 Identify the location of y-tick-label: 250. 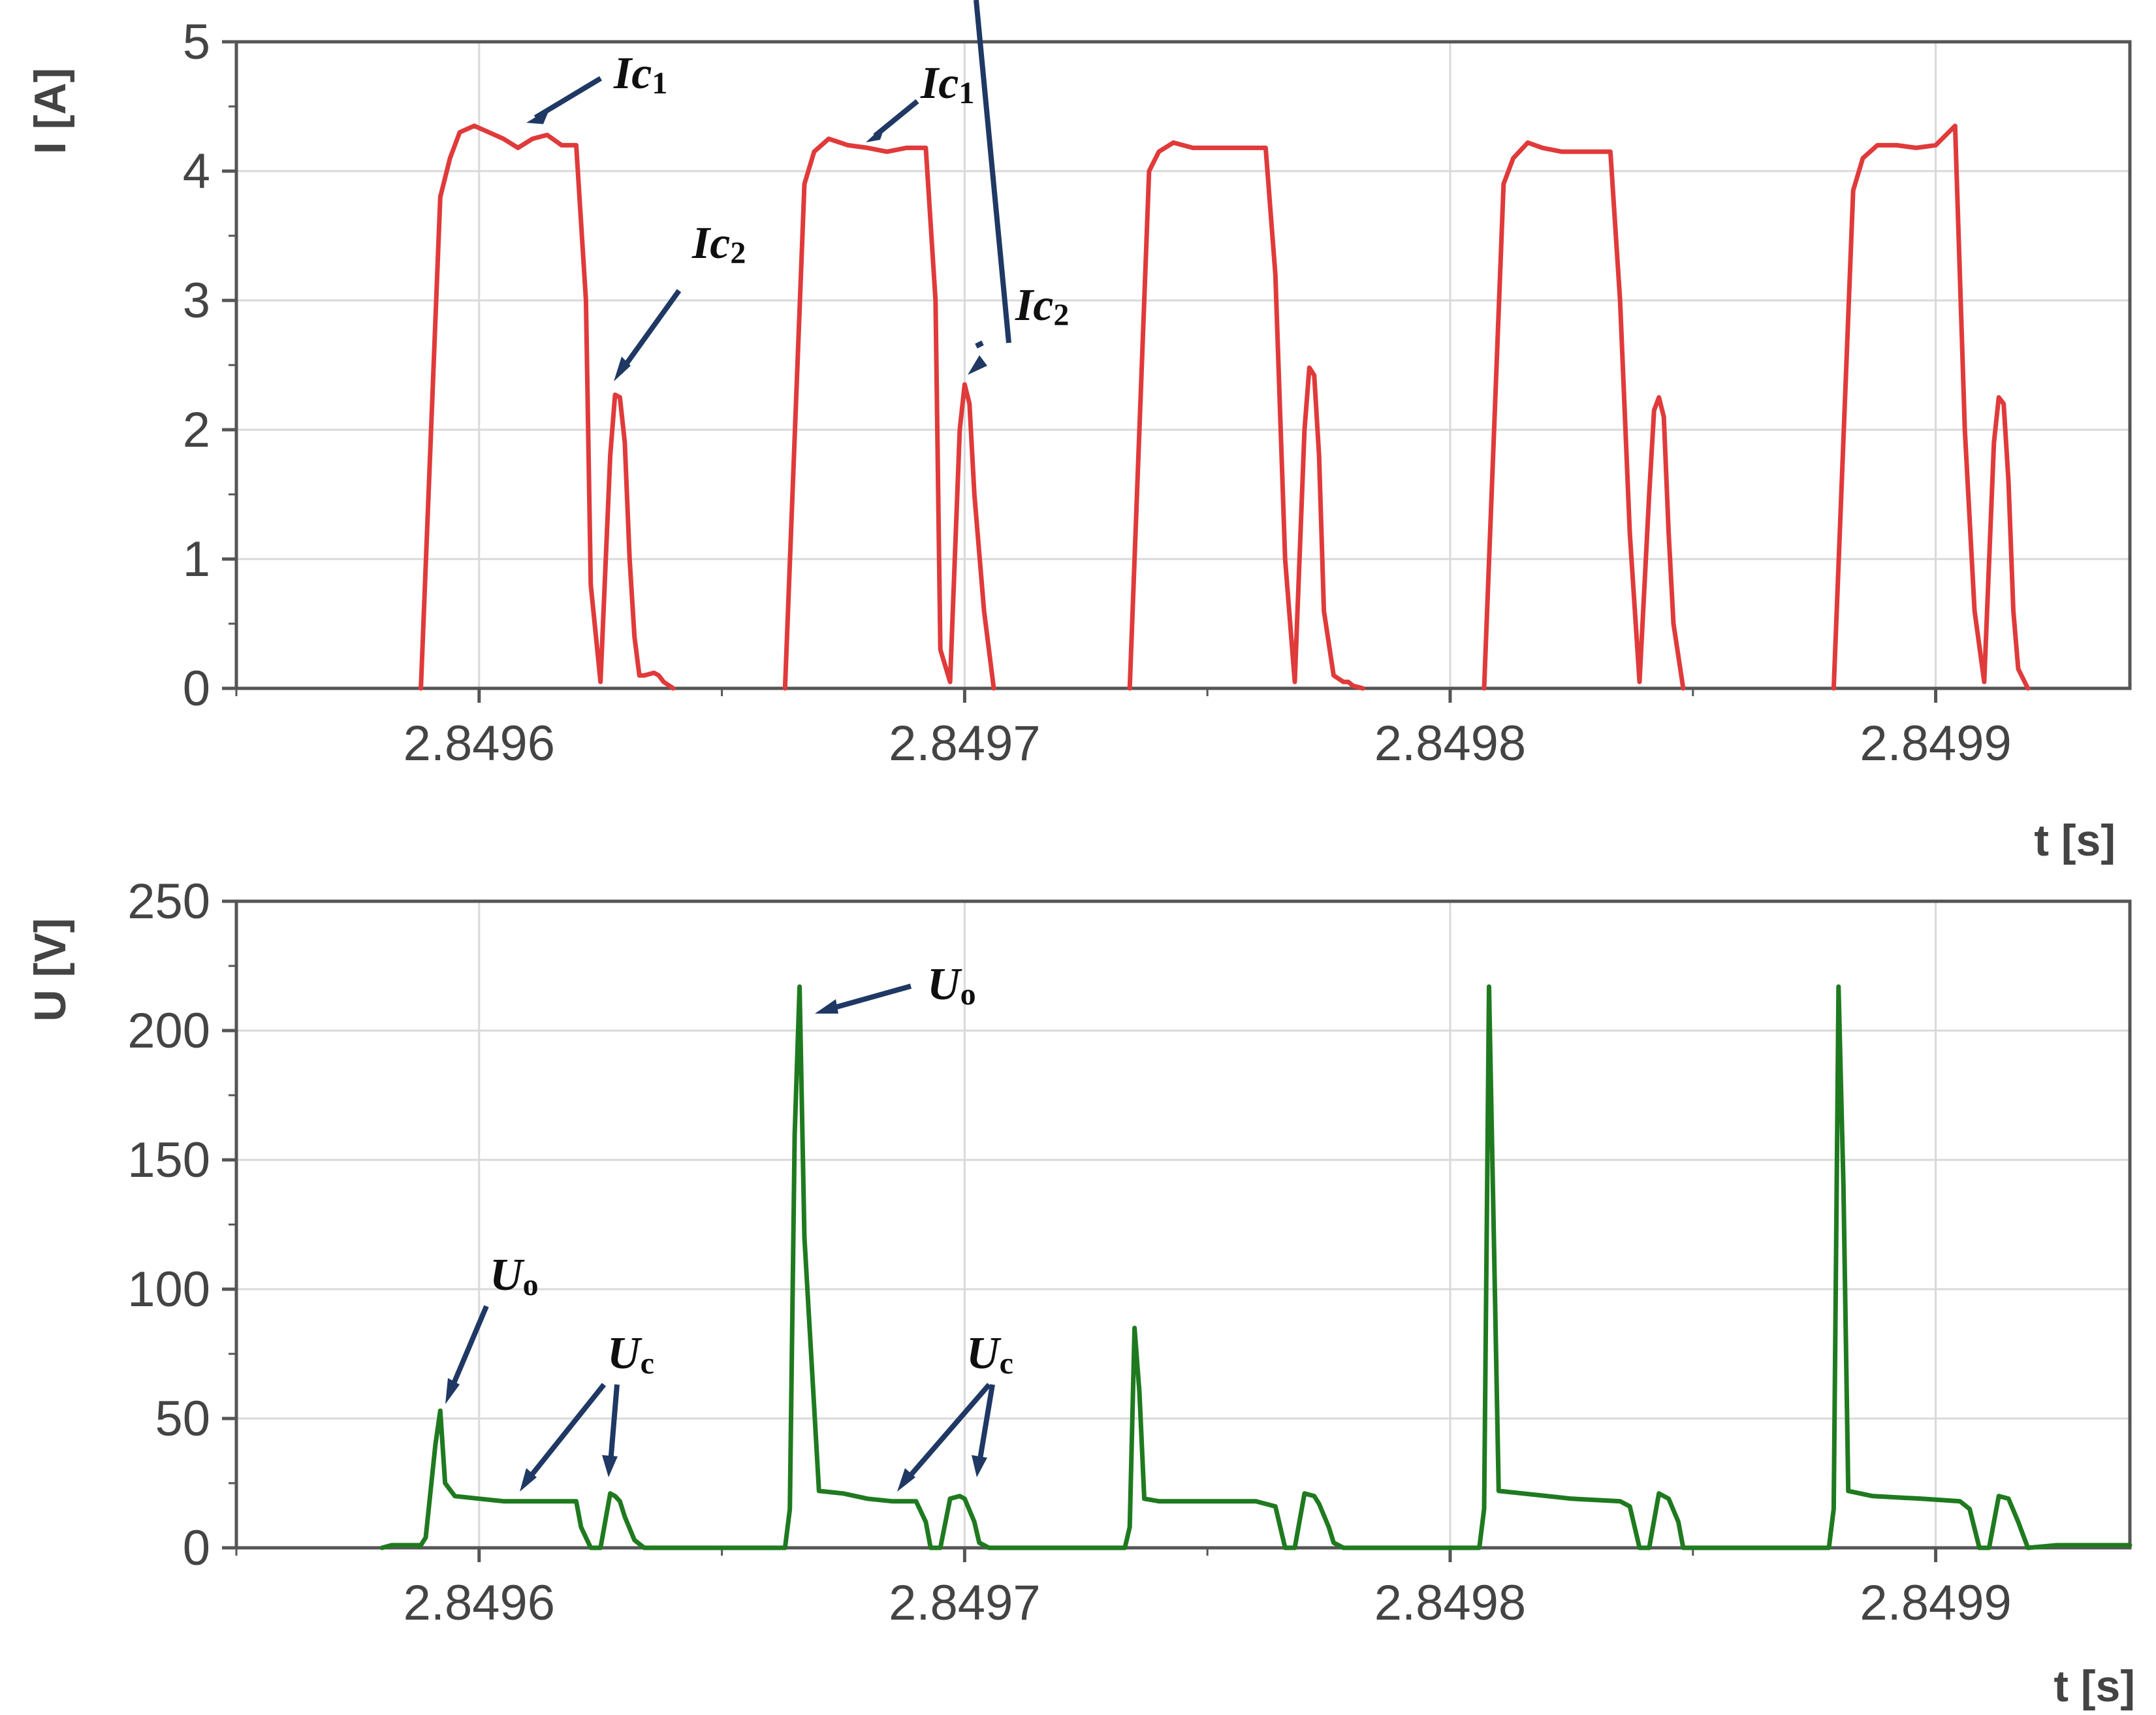
(168, 901).